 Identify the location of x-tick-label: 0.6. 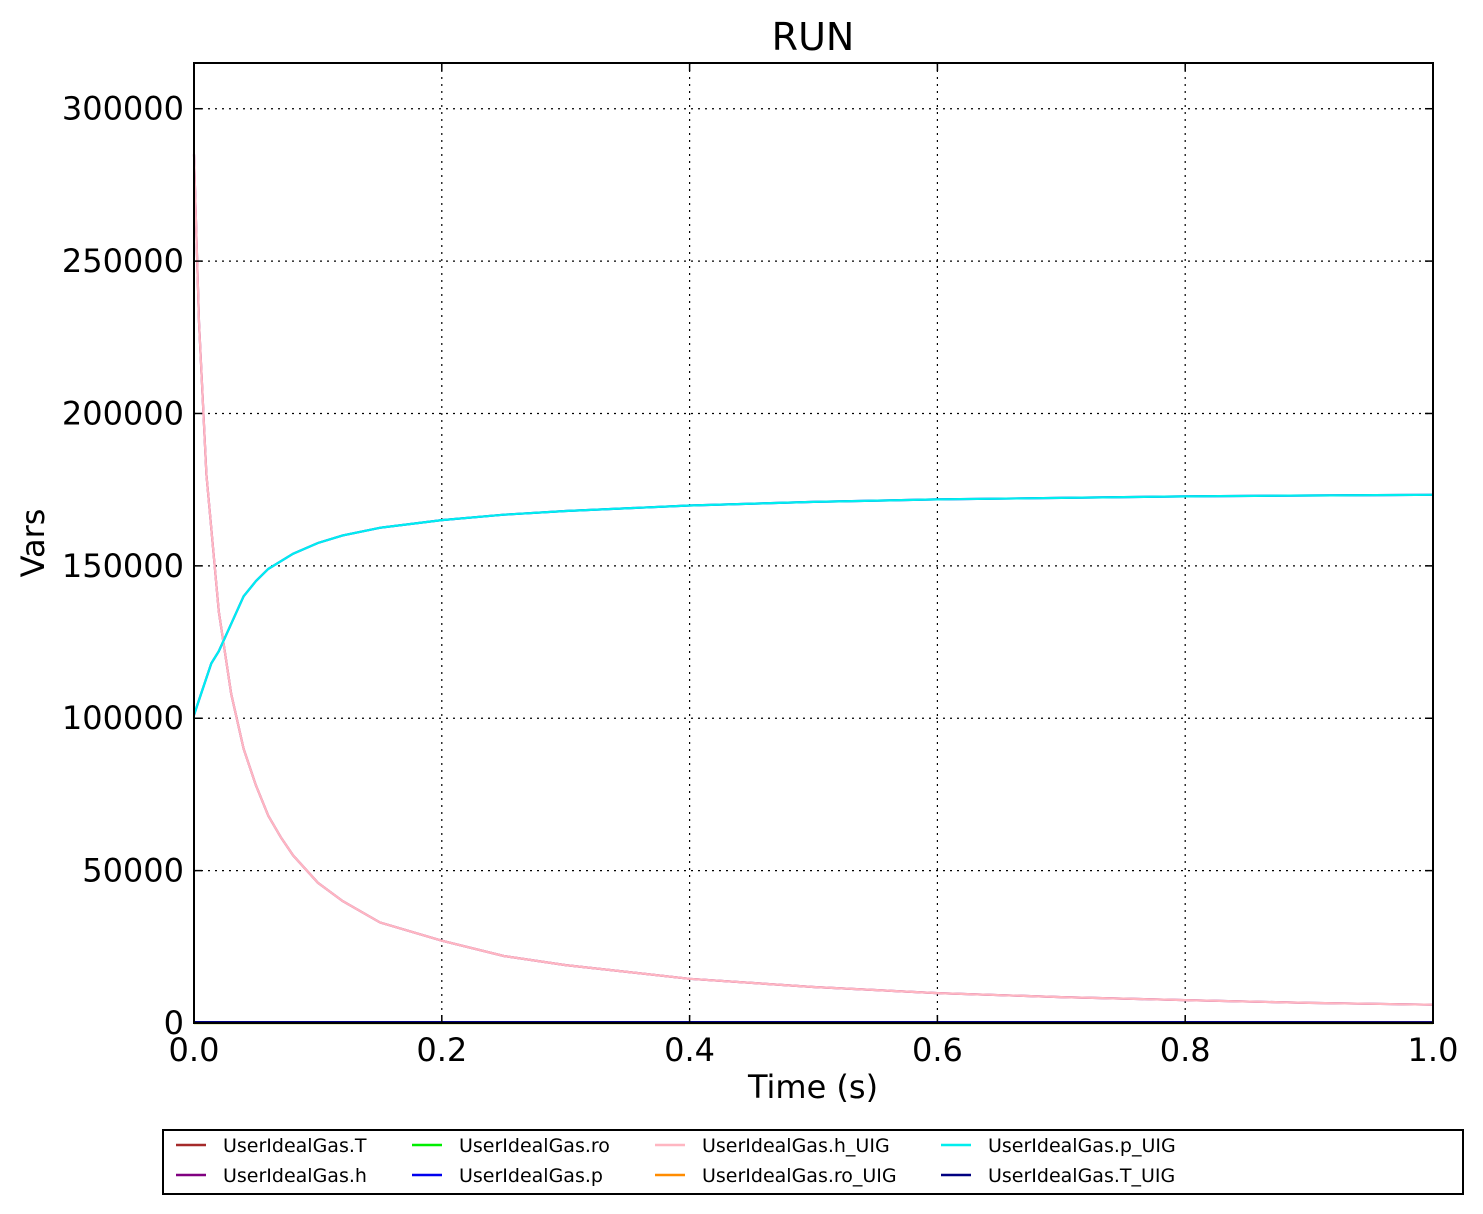
(937, 1050).